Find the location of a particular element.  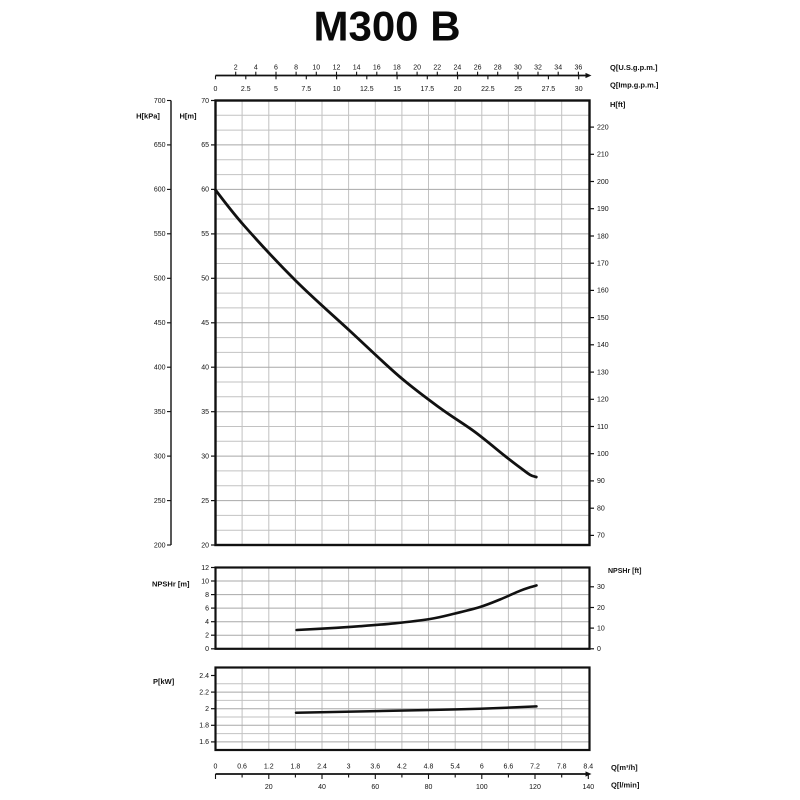

svg-text: 500 is located at coordinates (160, 279).